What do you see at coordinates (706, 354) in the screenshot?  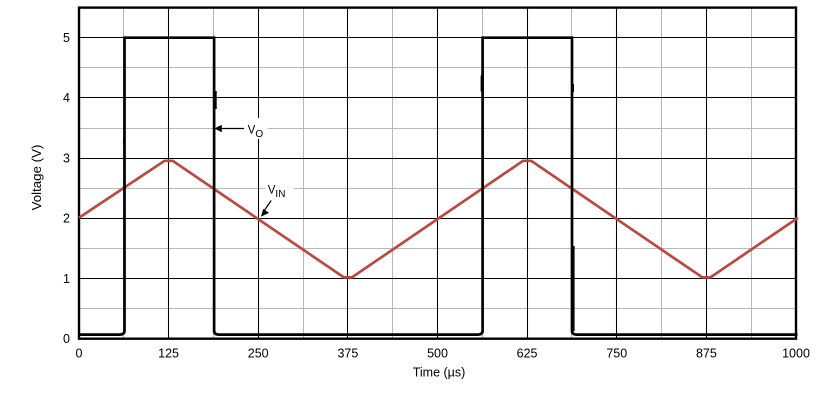 I see `svg-text: 875` at bounding box center [706, 354].